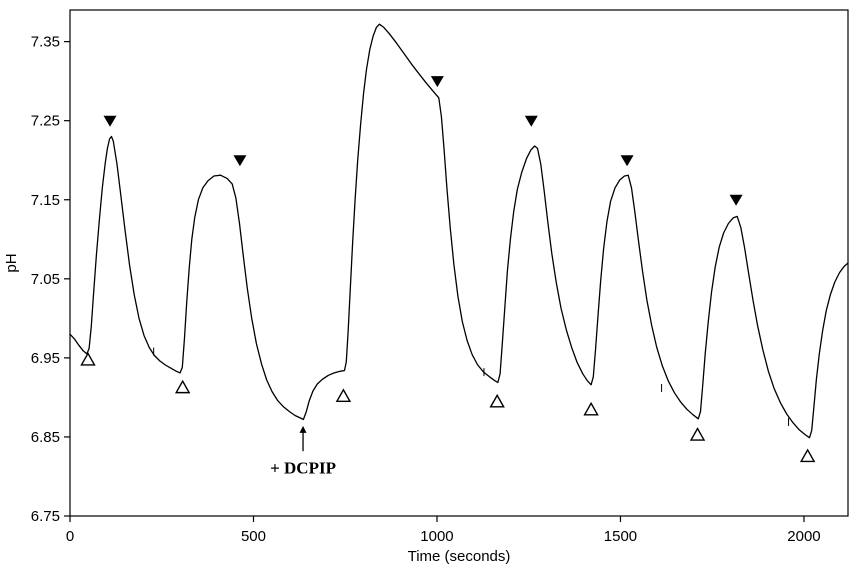 This screenshot has height=577, width=857. I want to click on x-tick-label: 500, so click(253, 536).